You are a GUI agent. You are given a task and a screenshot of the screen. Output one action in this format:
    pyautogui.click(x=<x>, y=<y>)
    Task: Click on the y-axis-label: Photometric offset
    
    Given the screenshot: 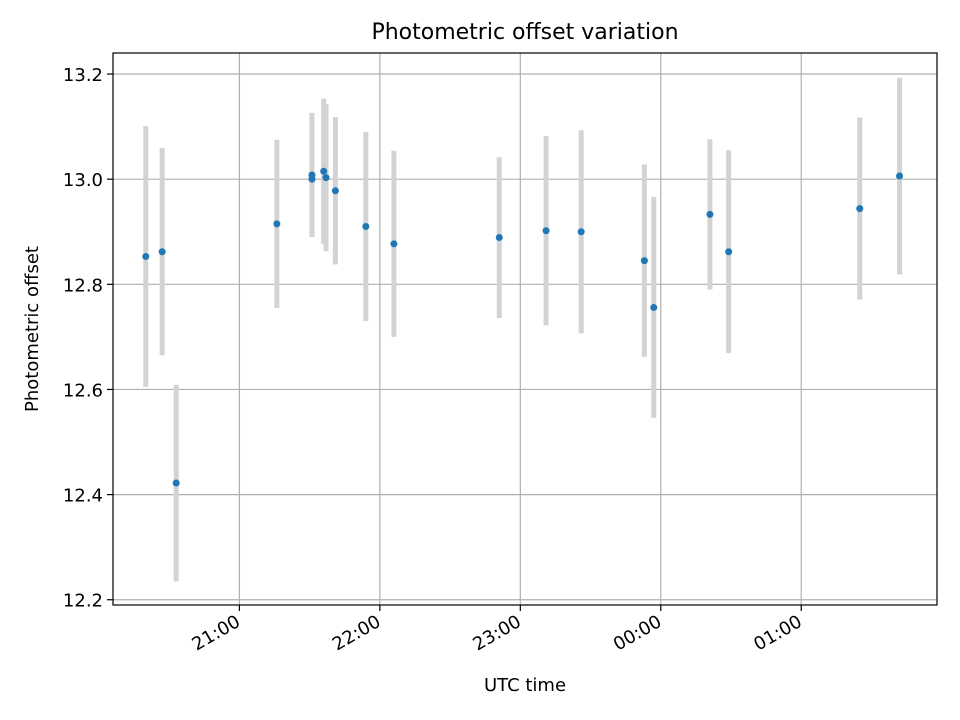 What is the action you would take?
    pyautogui.click(x=32, y=329)
    